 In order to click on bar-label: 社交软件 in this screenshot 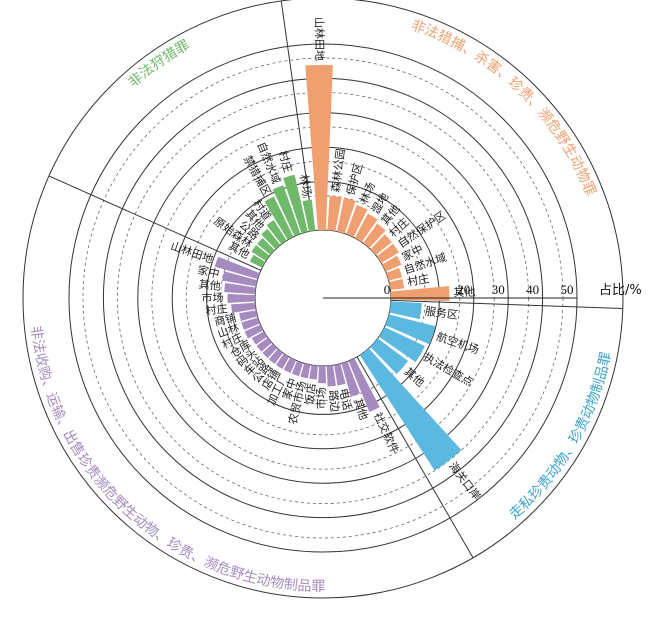, I will do `click(386, 433)`.